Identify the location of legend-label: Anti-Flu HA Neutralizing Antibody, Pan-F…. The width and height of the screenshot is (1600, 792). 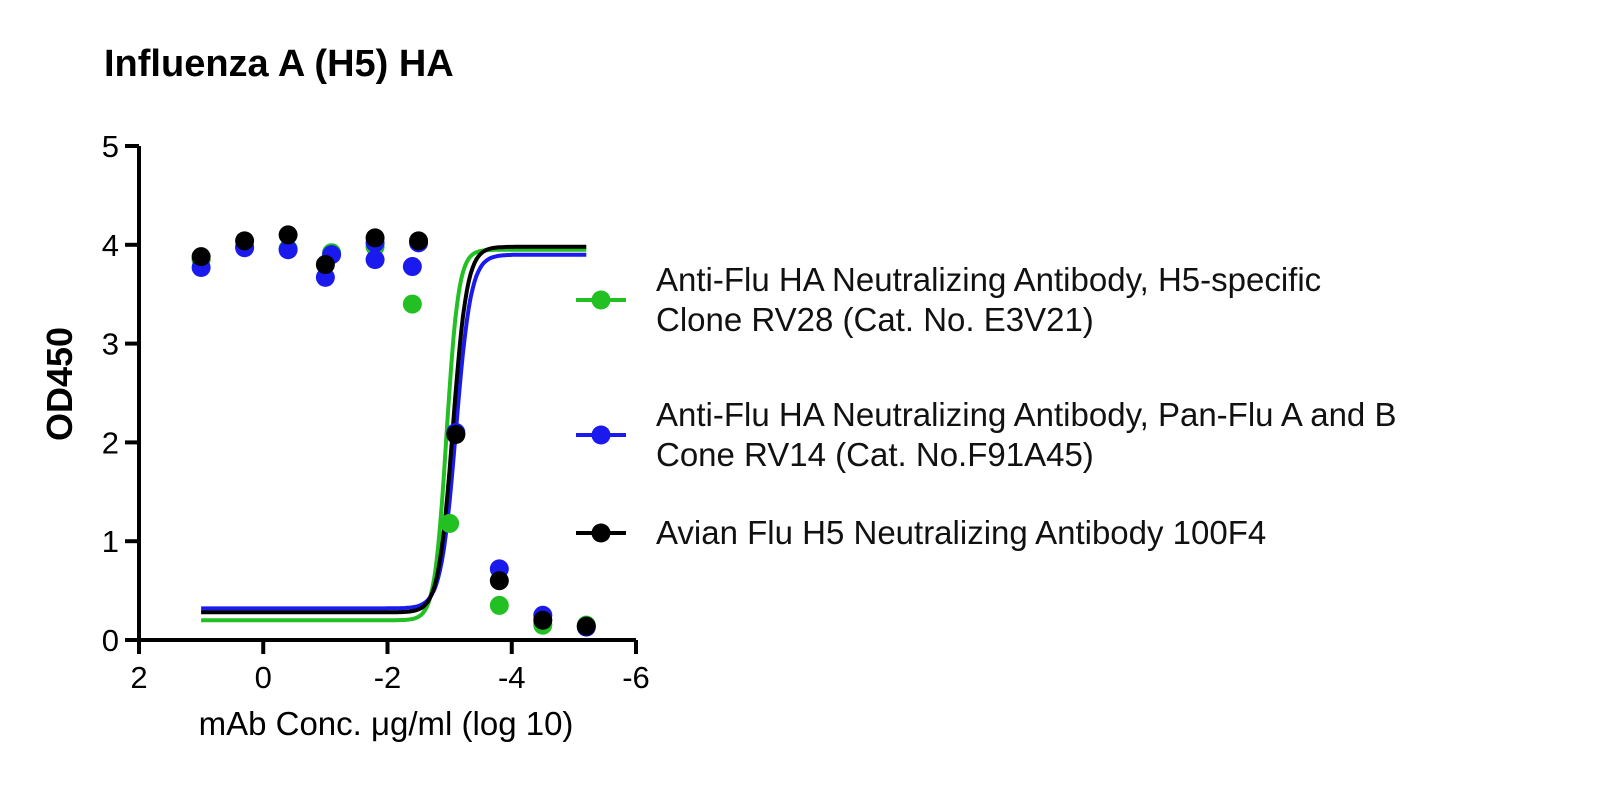
(1026, 434).